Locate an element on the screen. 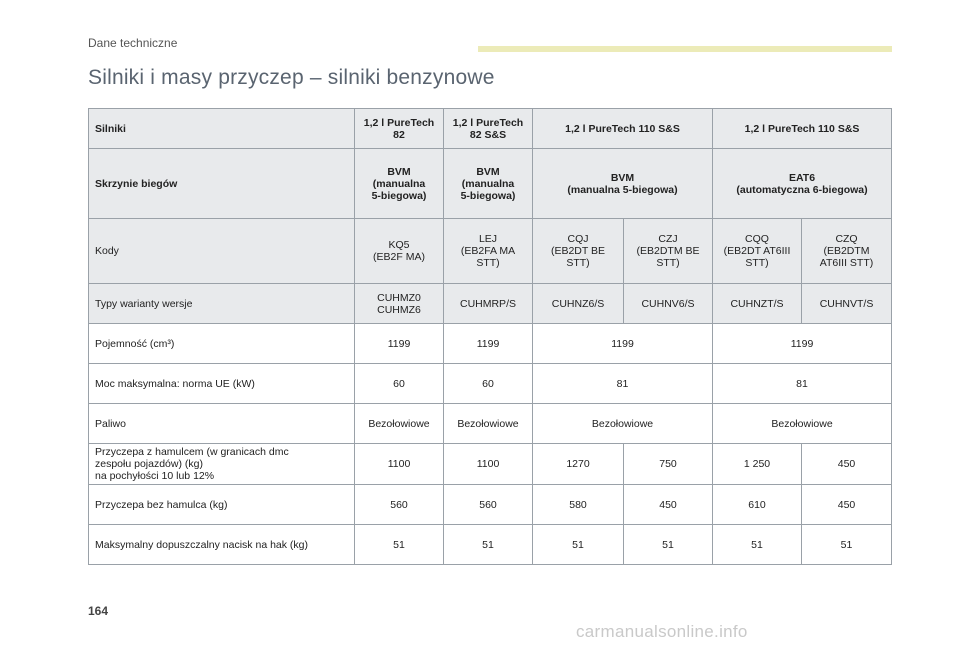 Image resolution: width=960 pixels, height=649 pixels. variant-cell: CUHNZT/S is located at coordinates (757, 303).